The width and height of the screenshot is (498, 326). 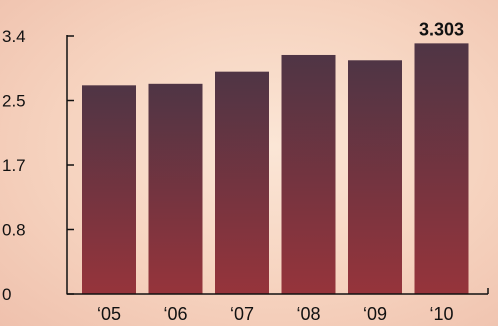 What do you see at coordinates (14, 36) in the screenshot?
I see `y-tick-label-4: 3.4` at bounding box center [14, 36].